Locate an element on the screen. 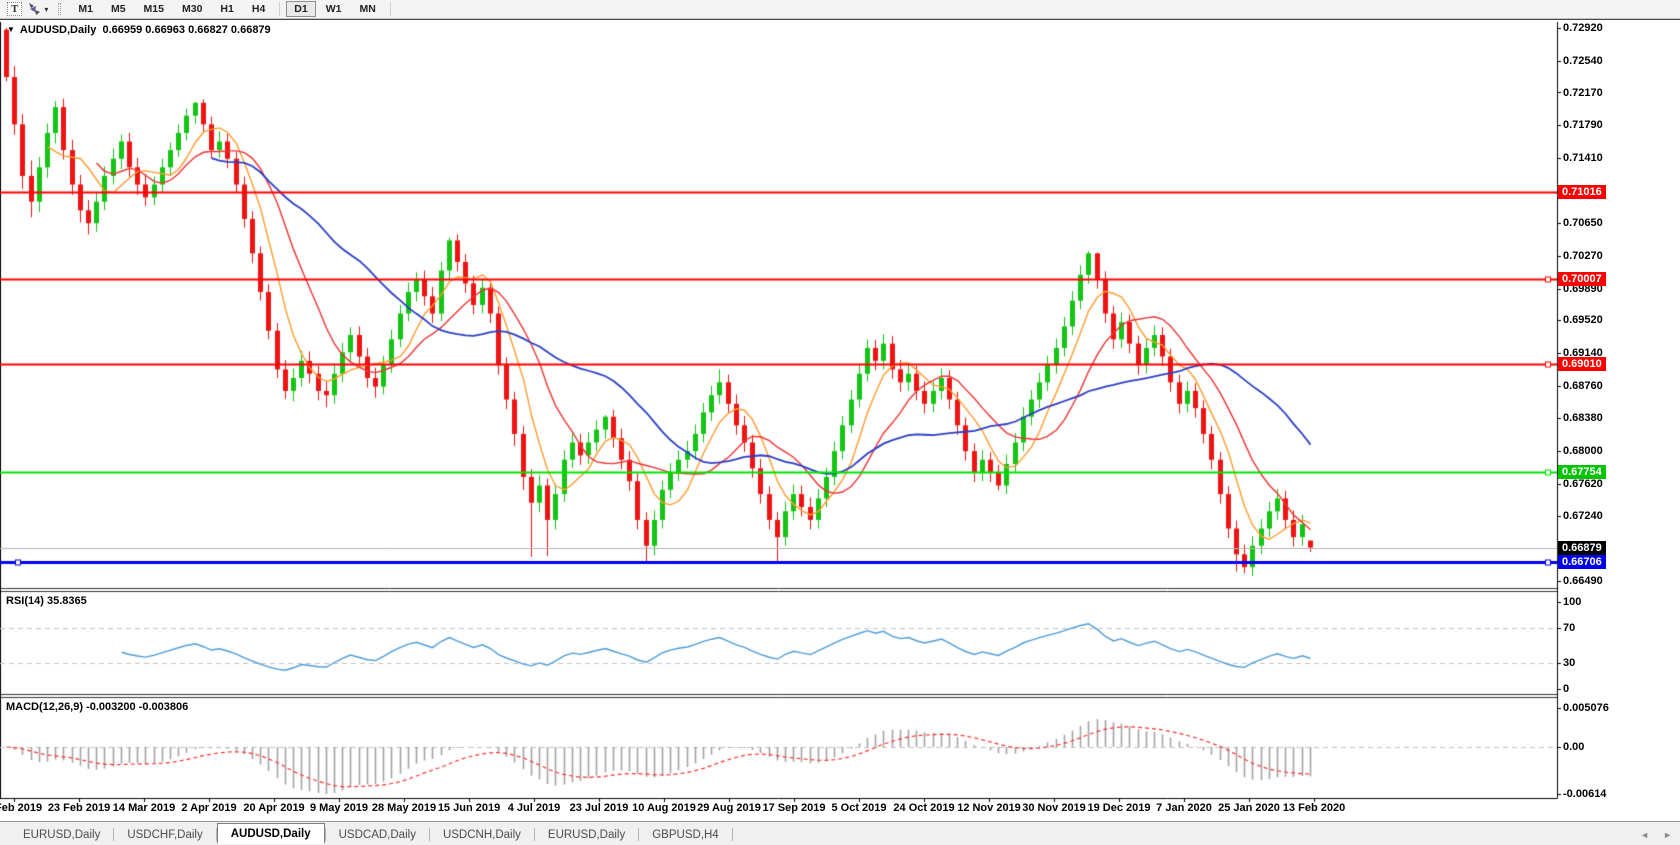 The height and width of the screenshot is (845, 1680). date-axis-label: 5 Oct 2019 is located at coordinates (859, 808).